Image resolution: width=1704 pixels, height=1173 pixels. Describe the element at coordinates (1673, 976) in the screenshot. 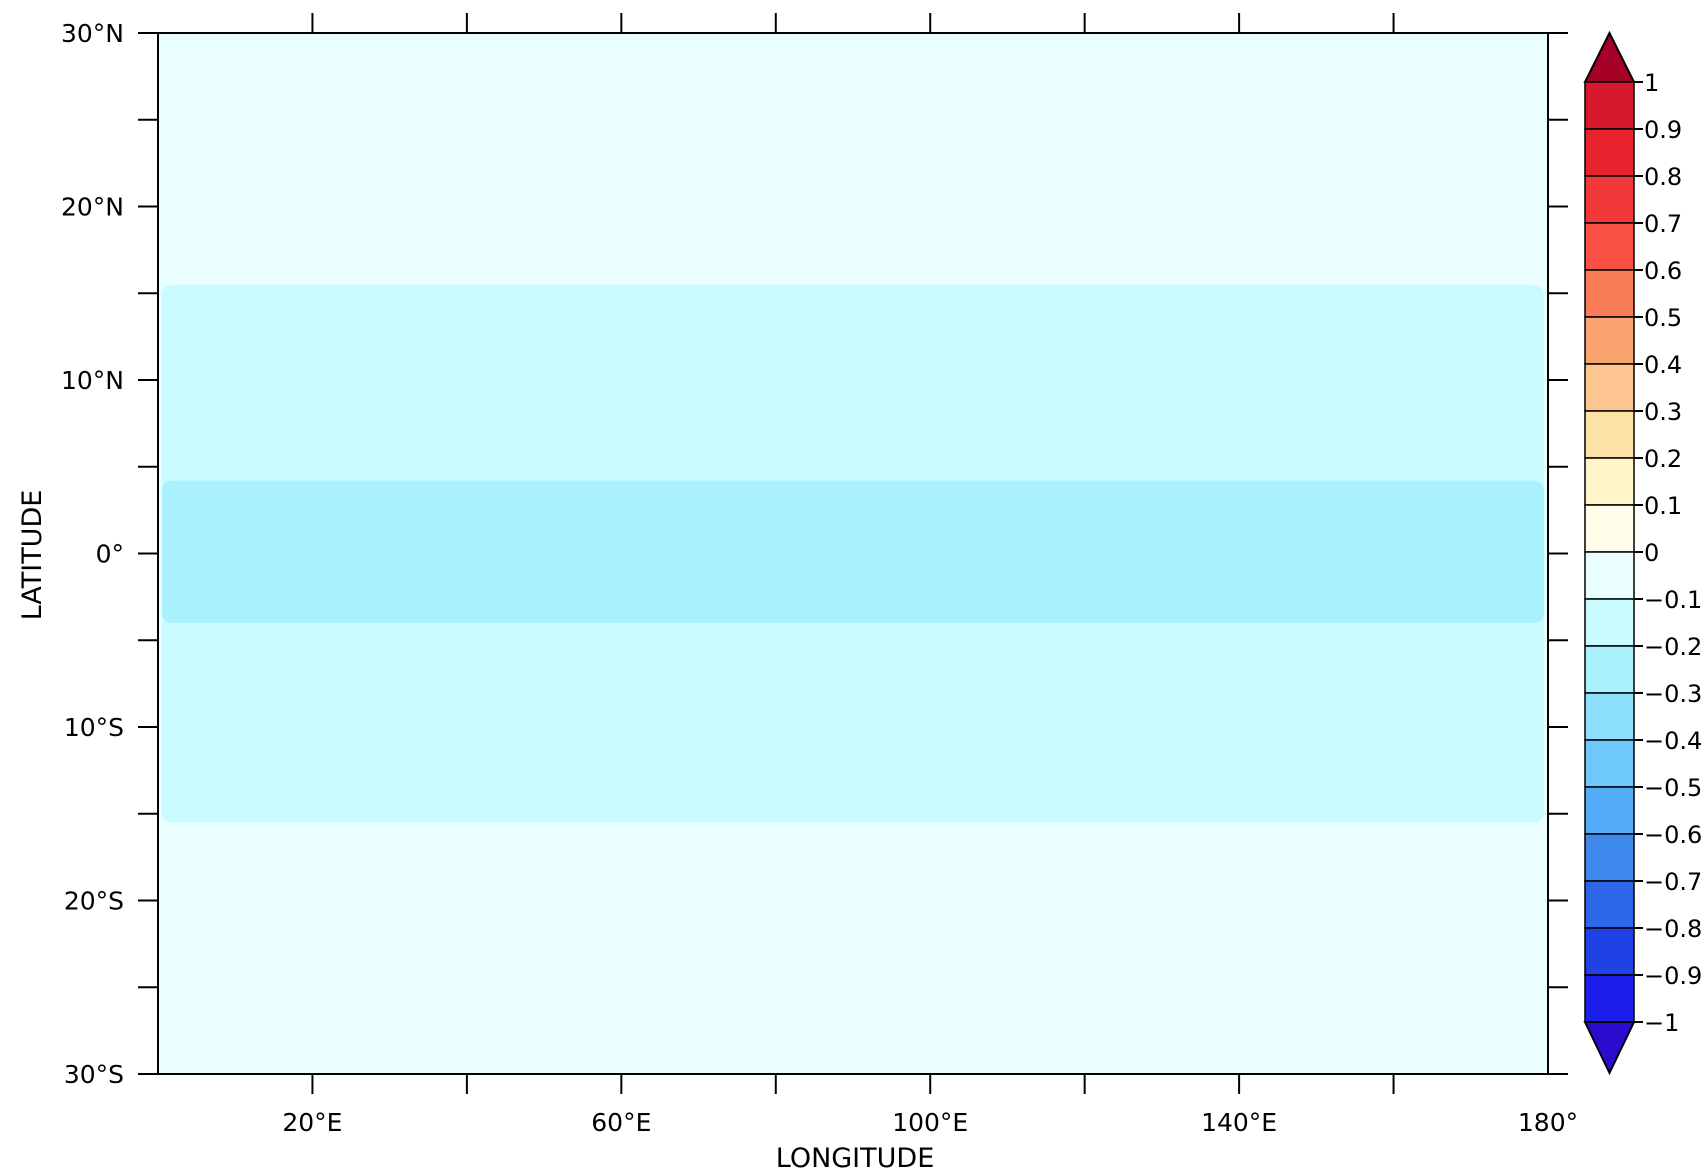

I see `colorbar-label: −0.9` at that location.